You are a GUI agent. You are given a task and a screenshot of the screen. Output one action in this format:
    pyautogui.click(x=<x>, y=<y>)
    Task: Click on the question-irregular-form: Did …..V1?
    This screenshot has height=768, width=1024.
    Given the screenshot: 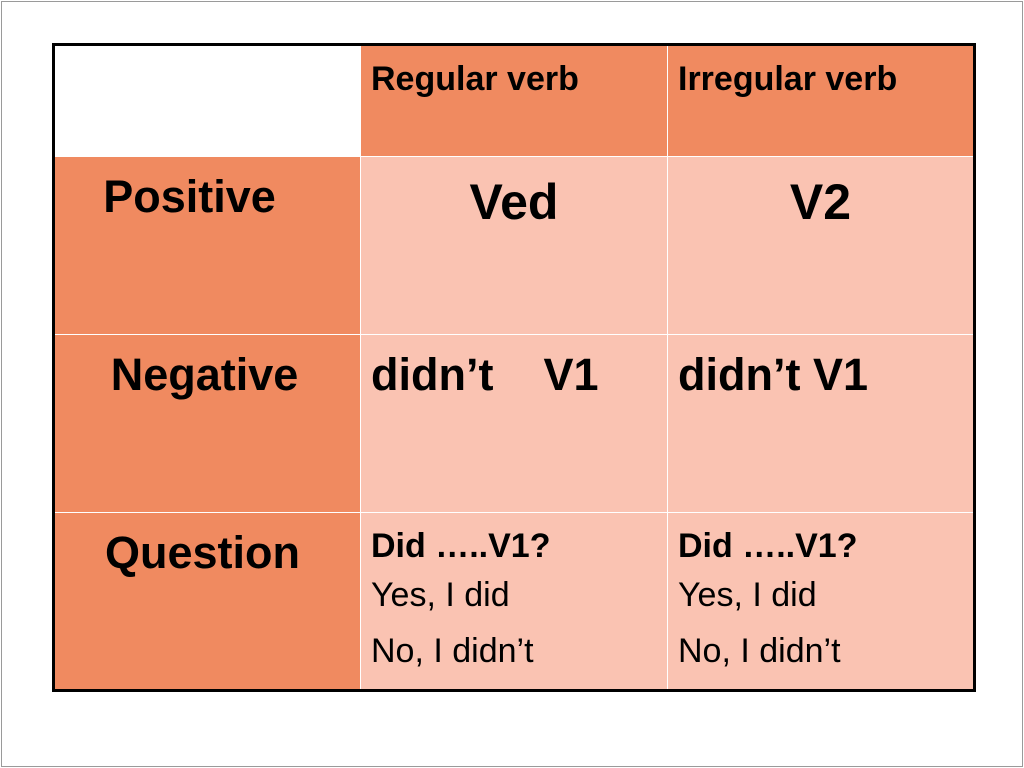 What is the action you would take?
    pyautogui.click(x=768, y=546)
    